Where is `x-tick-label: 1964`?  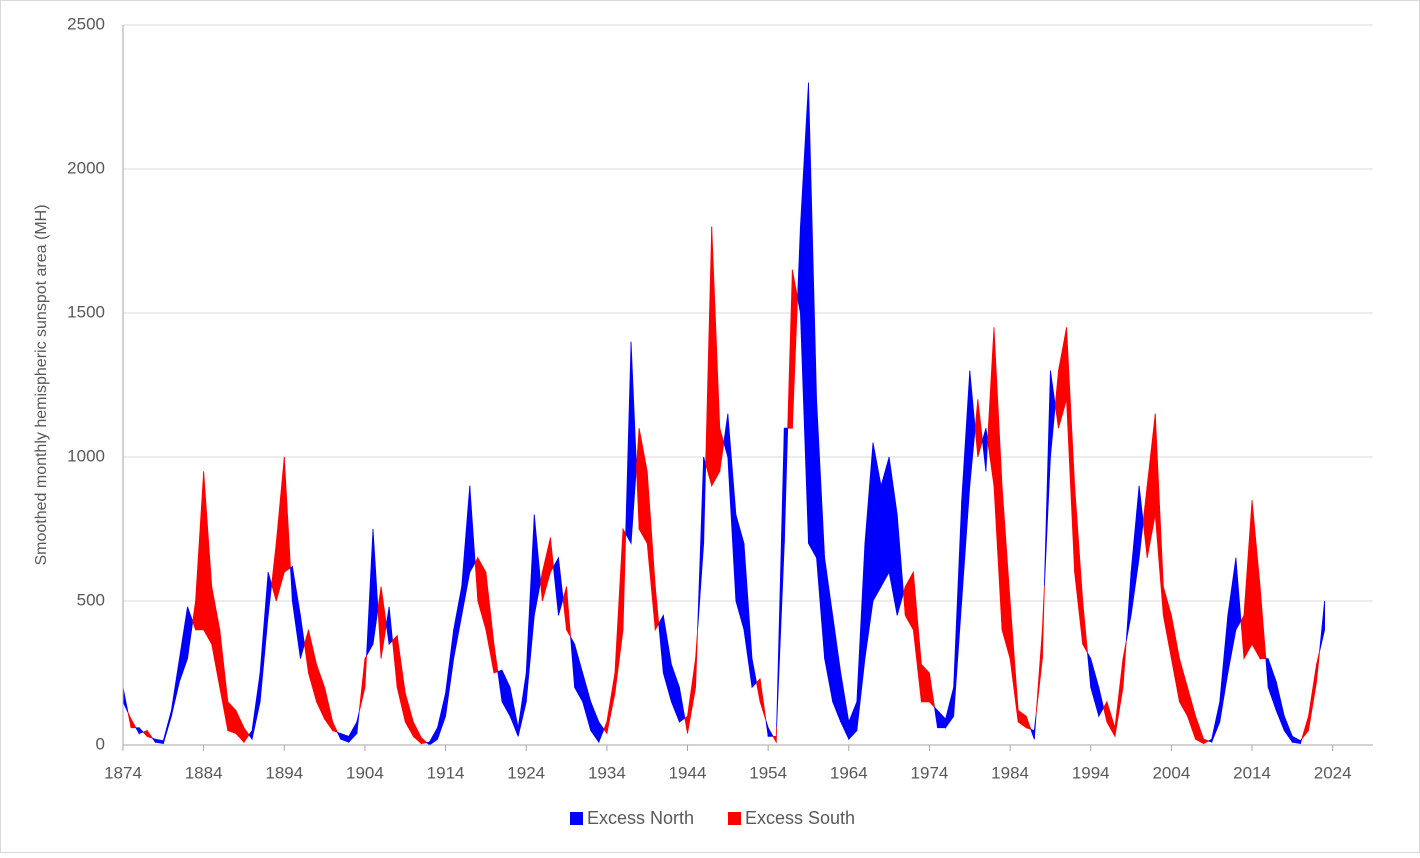
x-tick-label: 1964 is located at coordinates (849, 772).